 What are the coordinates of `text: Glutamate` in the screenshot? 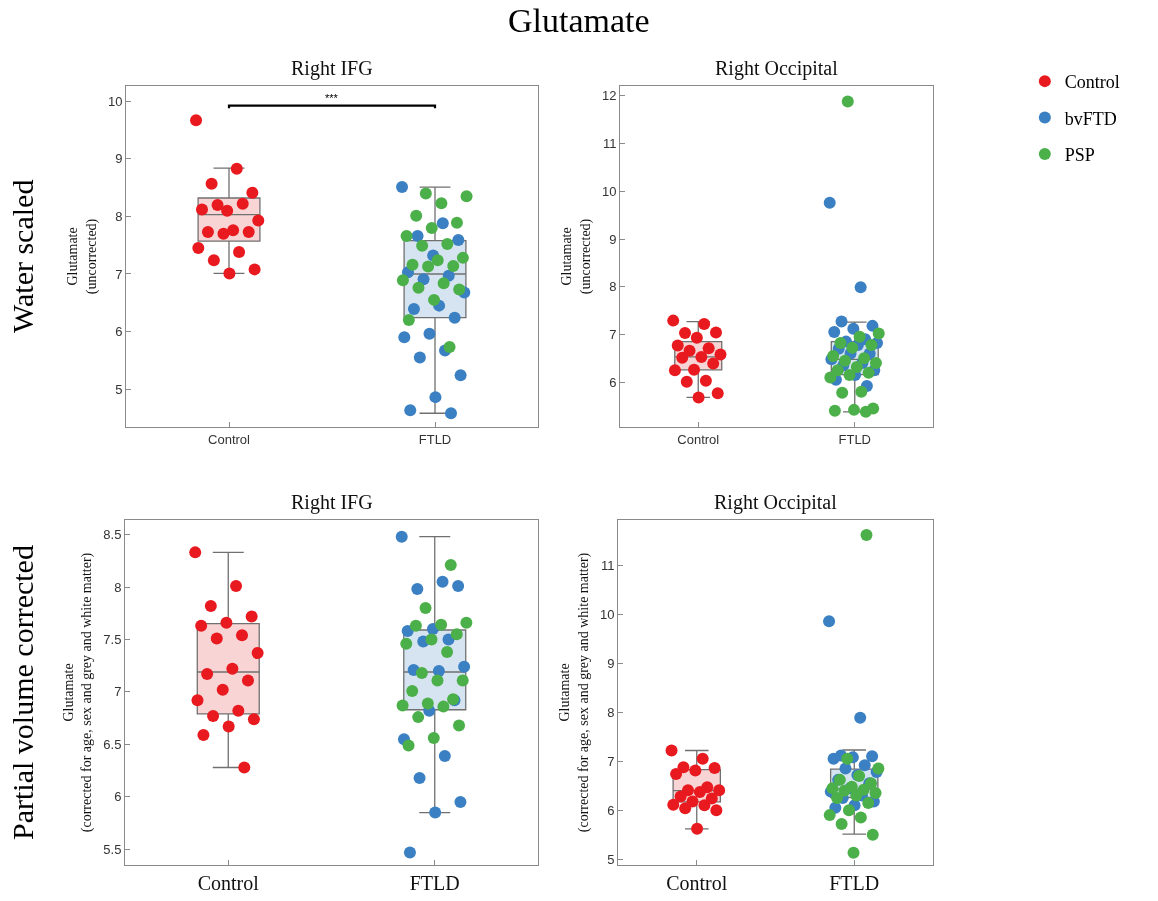 It's located at (579, 20).